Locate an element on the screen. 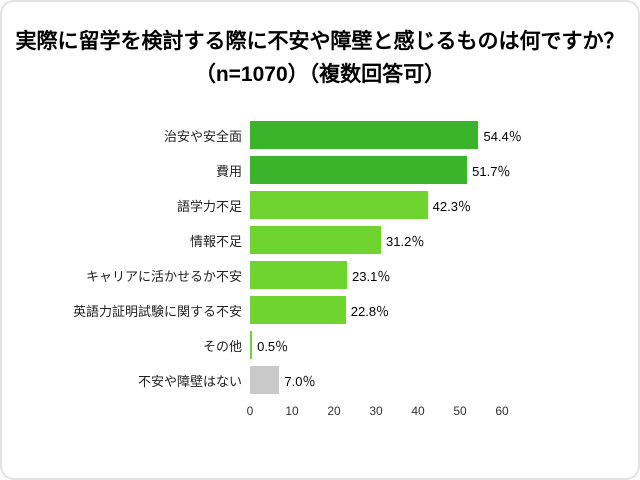 The width and height of the screenshot is (640, 480). chart-row: 費用 51.7％ is located at coordinates (320, 170).